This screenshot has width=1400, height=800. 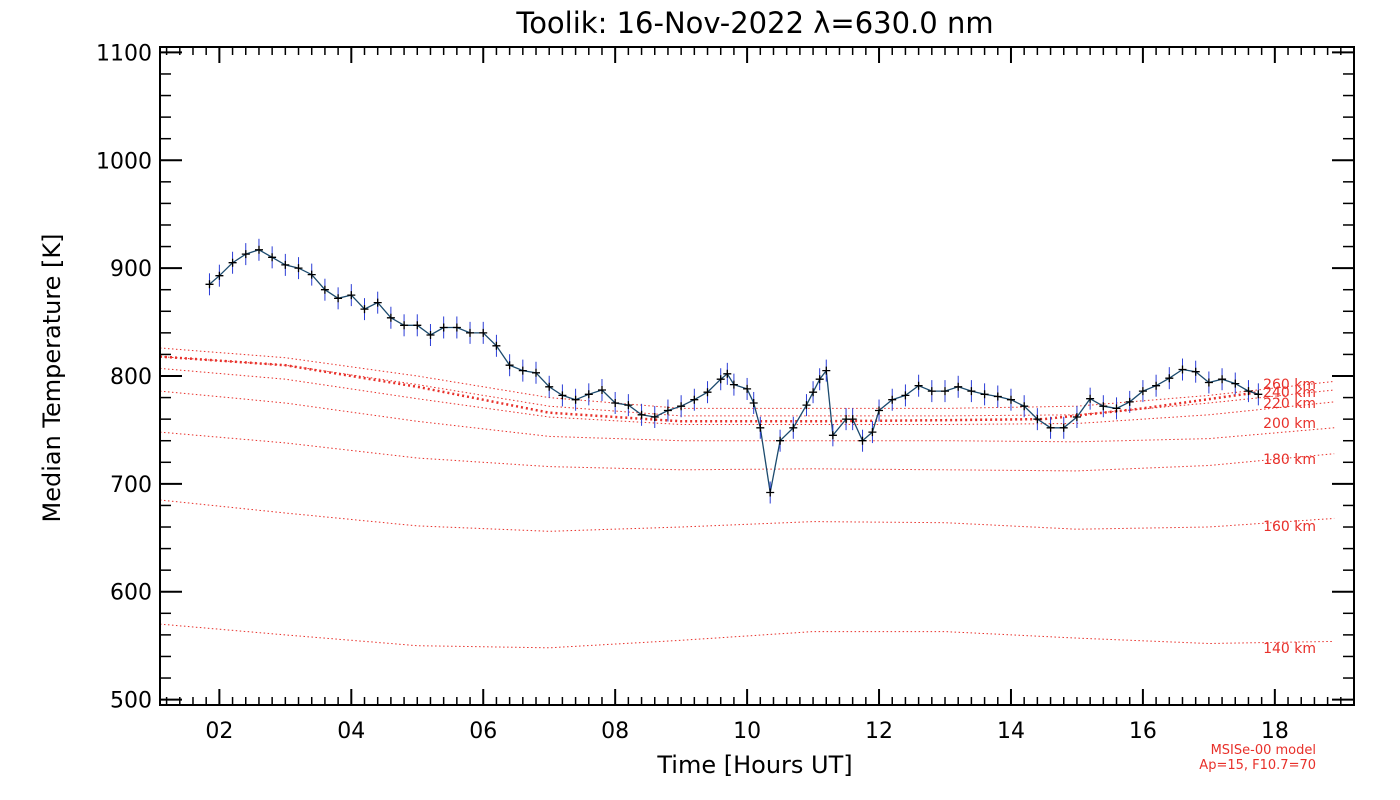 What do you see at coordinates (1289, 424) in the screenshot?
I see `model-curve-label: 200 km` at bounding box center [1289, 424].